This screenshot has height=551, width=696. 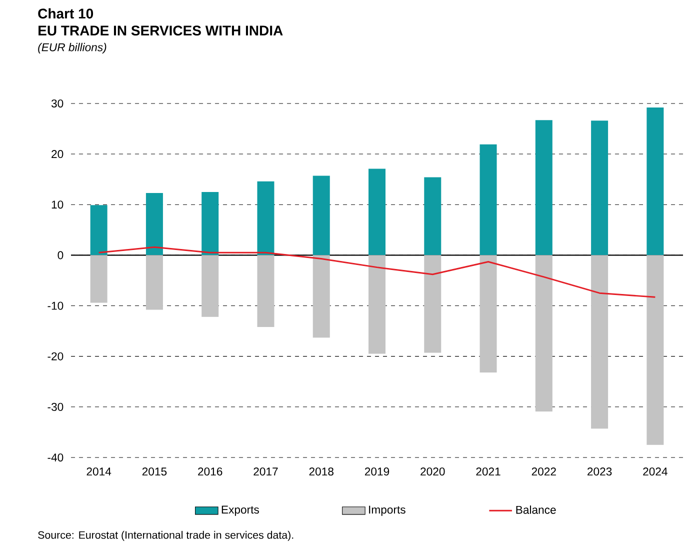 I want to click on x-tick-label: 2021, so click(x=488, y=472).